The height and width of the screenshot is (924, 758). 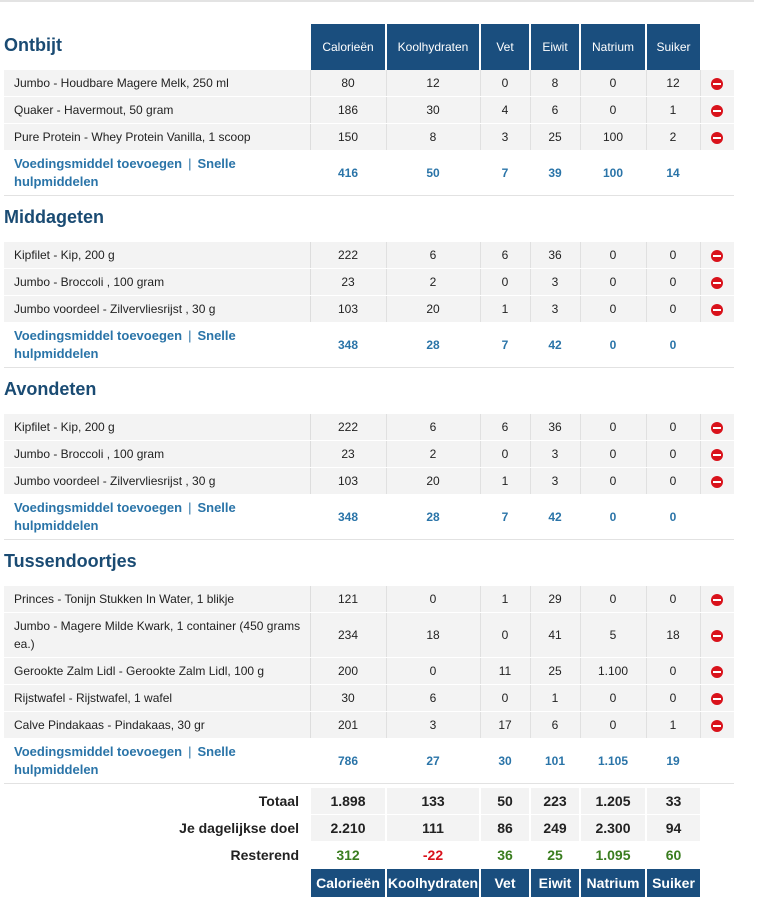 What do you see at coordinates (433, 635) in the screenshot?
I see `food-carbs: 18` at bounding box center [433, 635].